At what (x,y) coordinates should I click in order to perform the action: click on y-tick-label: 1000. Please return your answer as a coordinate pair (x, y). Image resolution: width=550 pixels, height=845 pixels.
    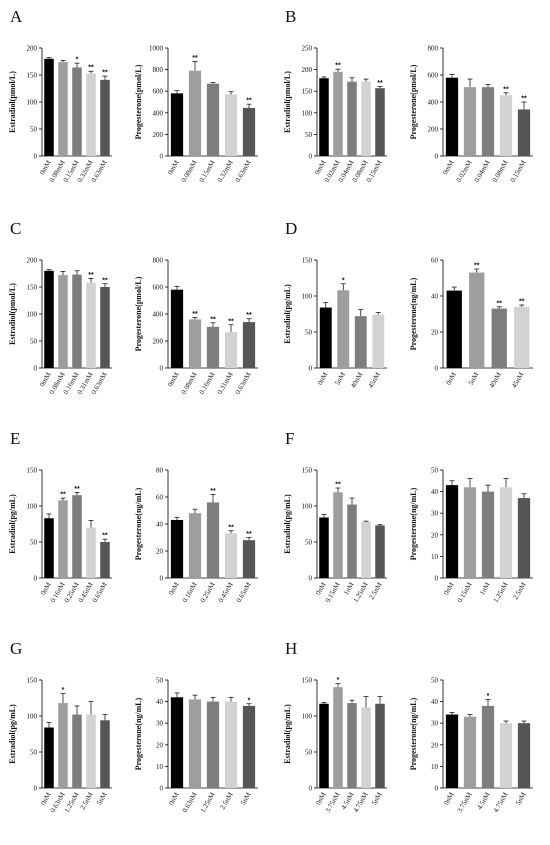
    Looking at the image, I should click on (156, 49).